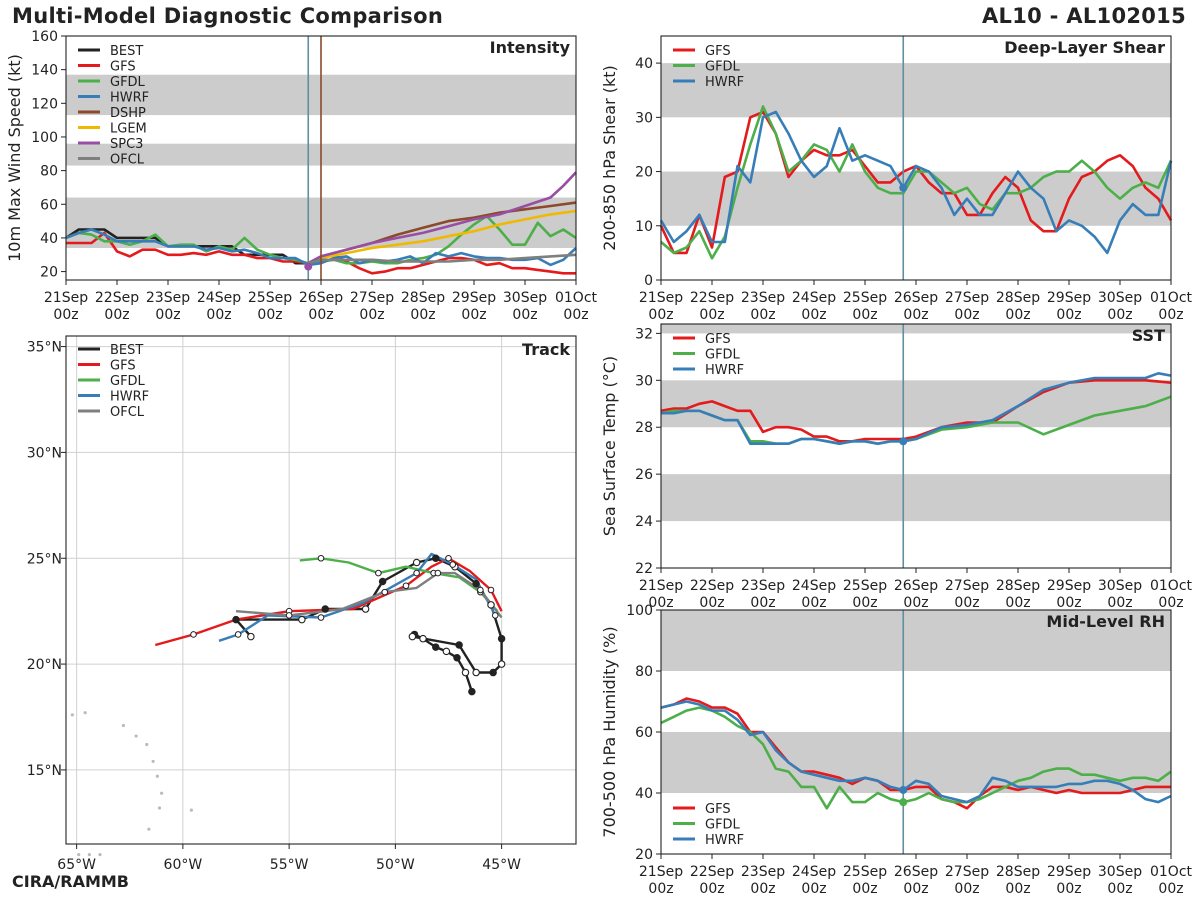 This screenshot has width=1200, height=900. I want to click on rh-xtick-label: 23Sep, so click(763, 872).